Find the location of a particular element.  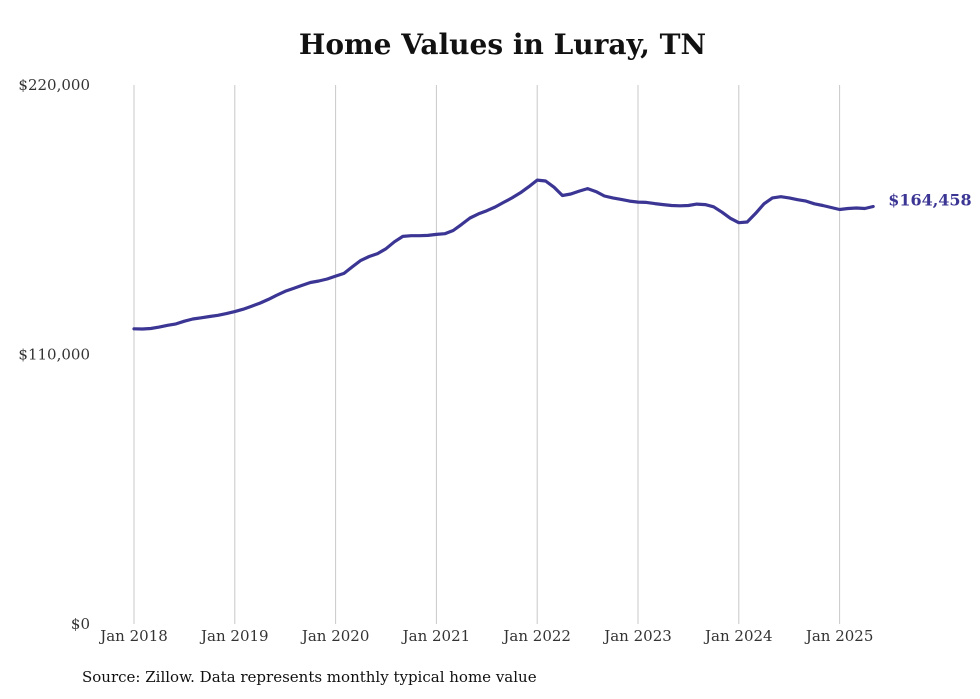

chart-title: Home Values in Luray, TN is located at coordinates (502, 44).